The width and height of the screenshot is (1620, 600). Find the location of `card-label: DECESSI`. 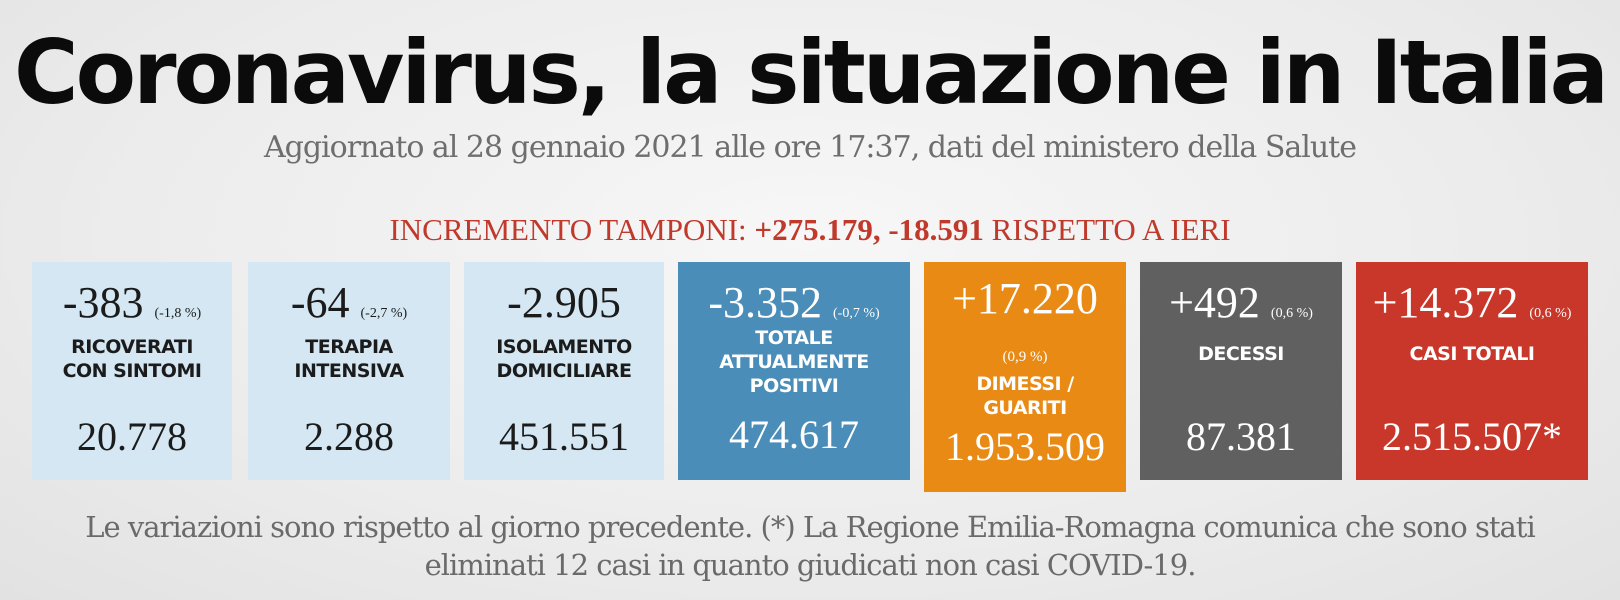

card-label: DECESSI is located at coordinates (1241, 354).